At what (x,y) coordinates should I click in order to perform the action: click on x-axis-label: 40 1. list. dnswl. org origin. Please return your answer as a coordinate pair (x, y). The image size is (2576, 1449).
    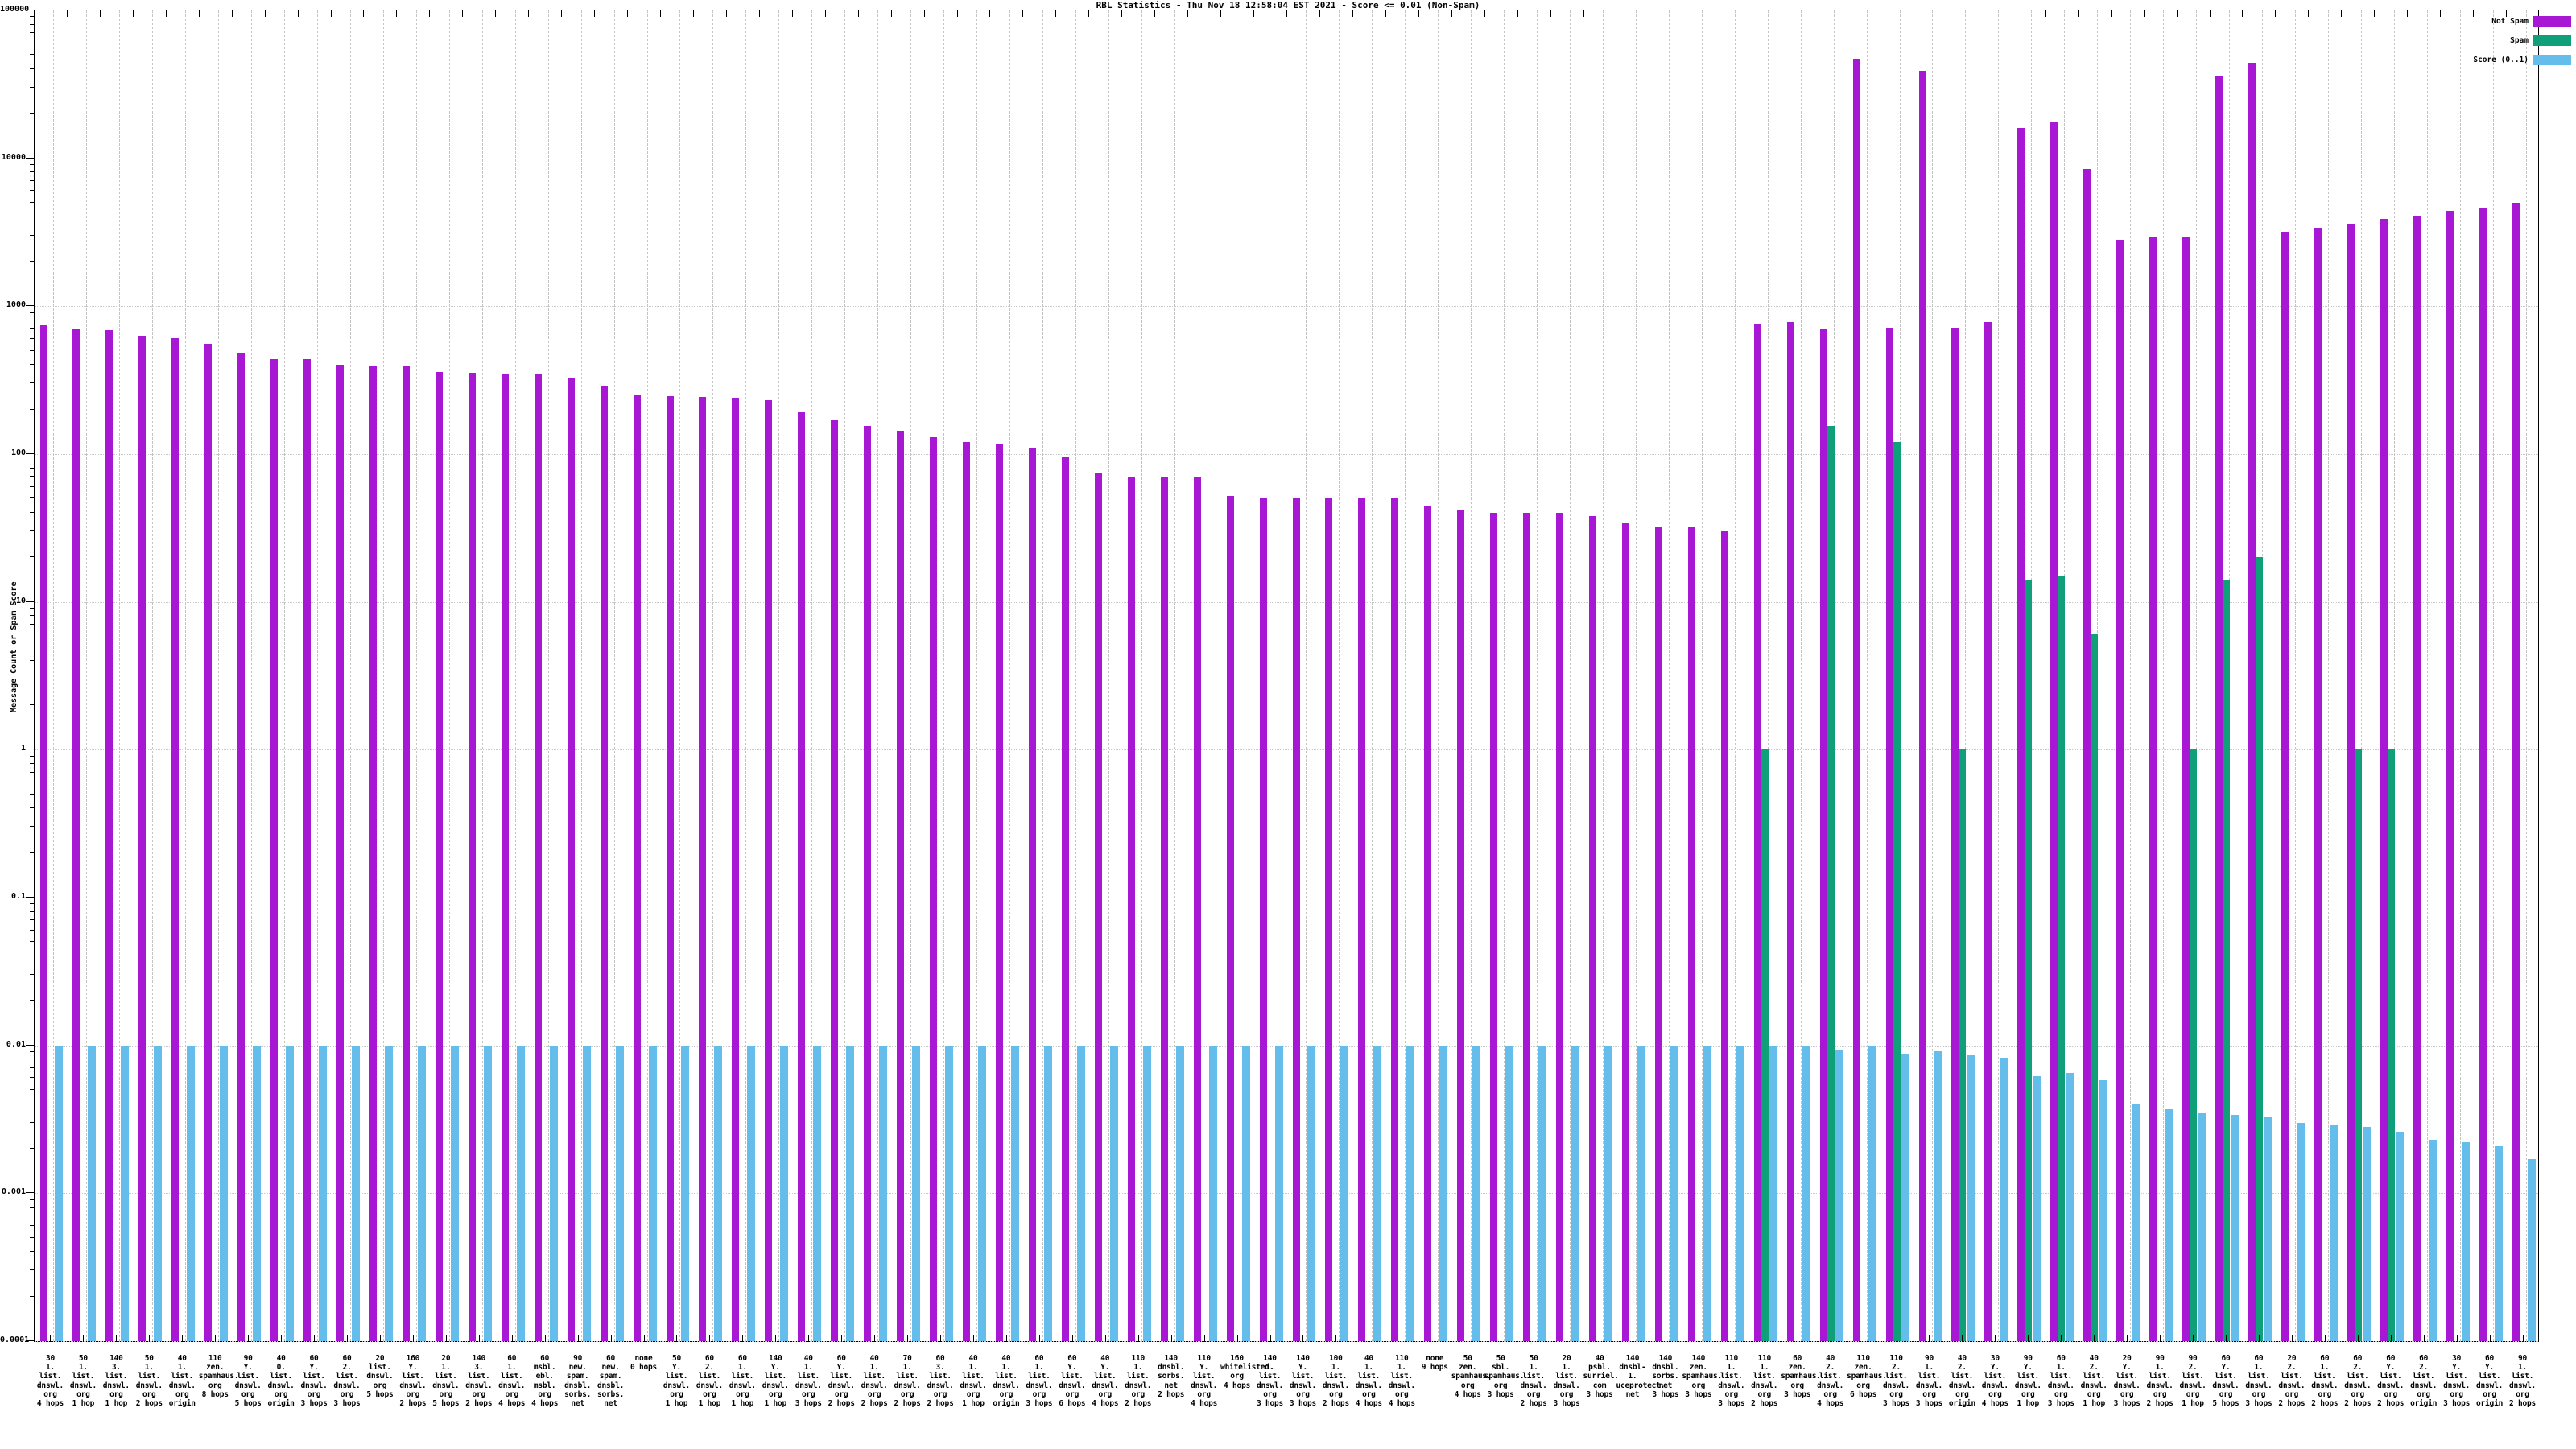
    Looking at the image, I should click on (1007, 1381).